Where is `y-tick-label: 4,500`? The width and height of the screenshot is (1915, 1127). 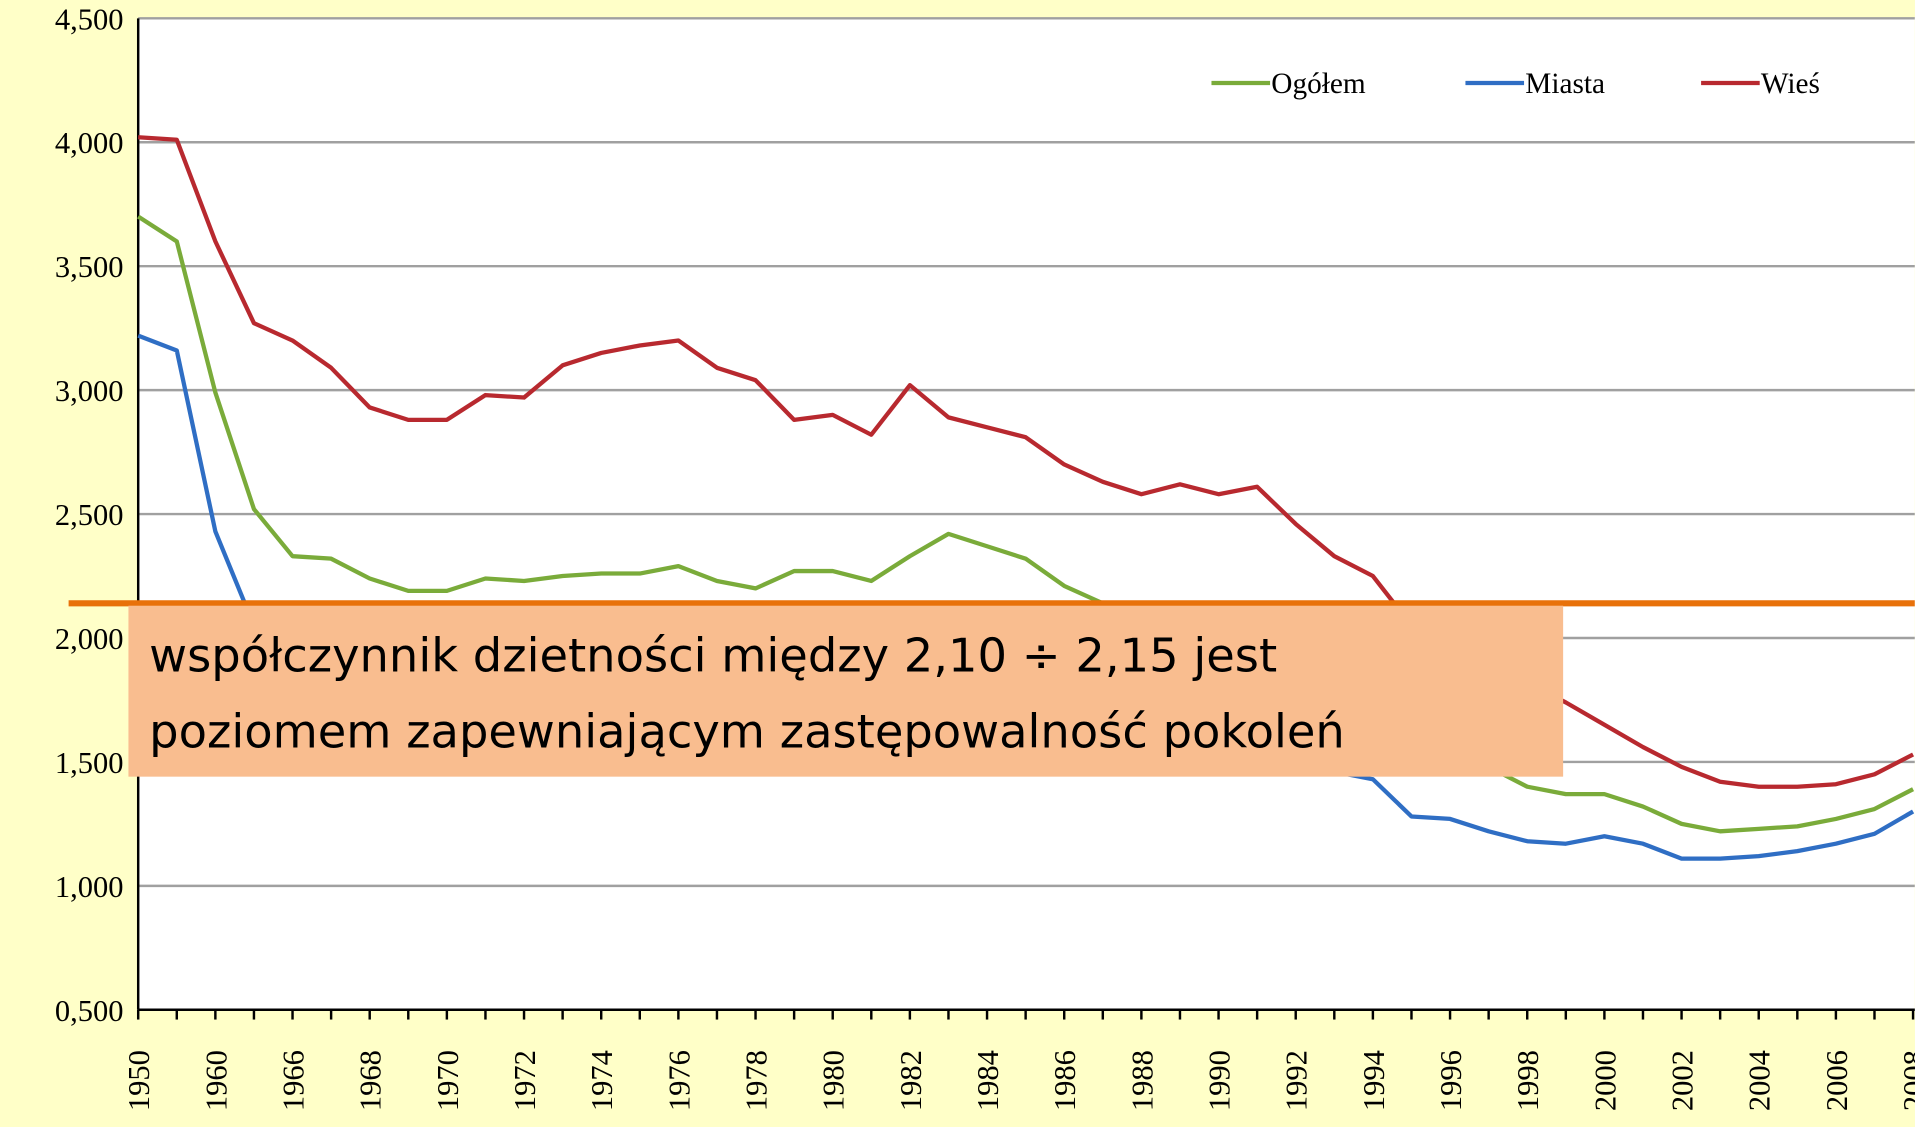 y-tick-label: 4,500 is located at coordinates (89, 19).